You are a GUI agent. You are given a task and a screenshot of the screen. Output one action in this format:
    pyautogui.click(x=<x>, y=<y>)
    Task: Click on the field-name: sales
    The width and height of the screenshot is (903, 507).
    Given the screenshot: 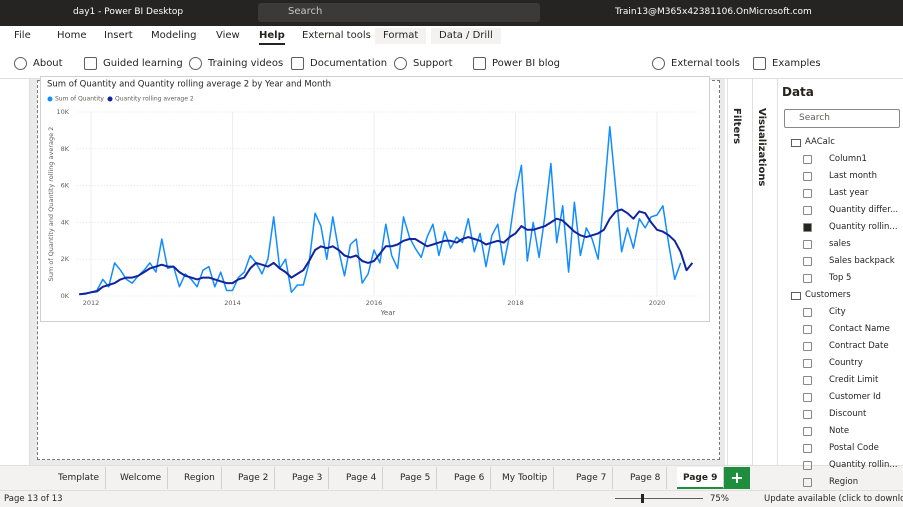 What is the action you would take?
    pyautogui.click(x=840, y=244)
    